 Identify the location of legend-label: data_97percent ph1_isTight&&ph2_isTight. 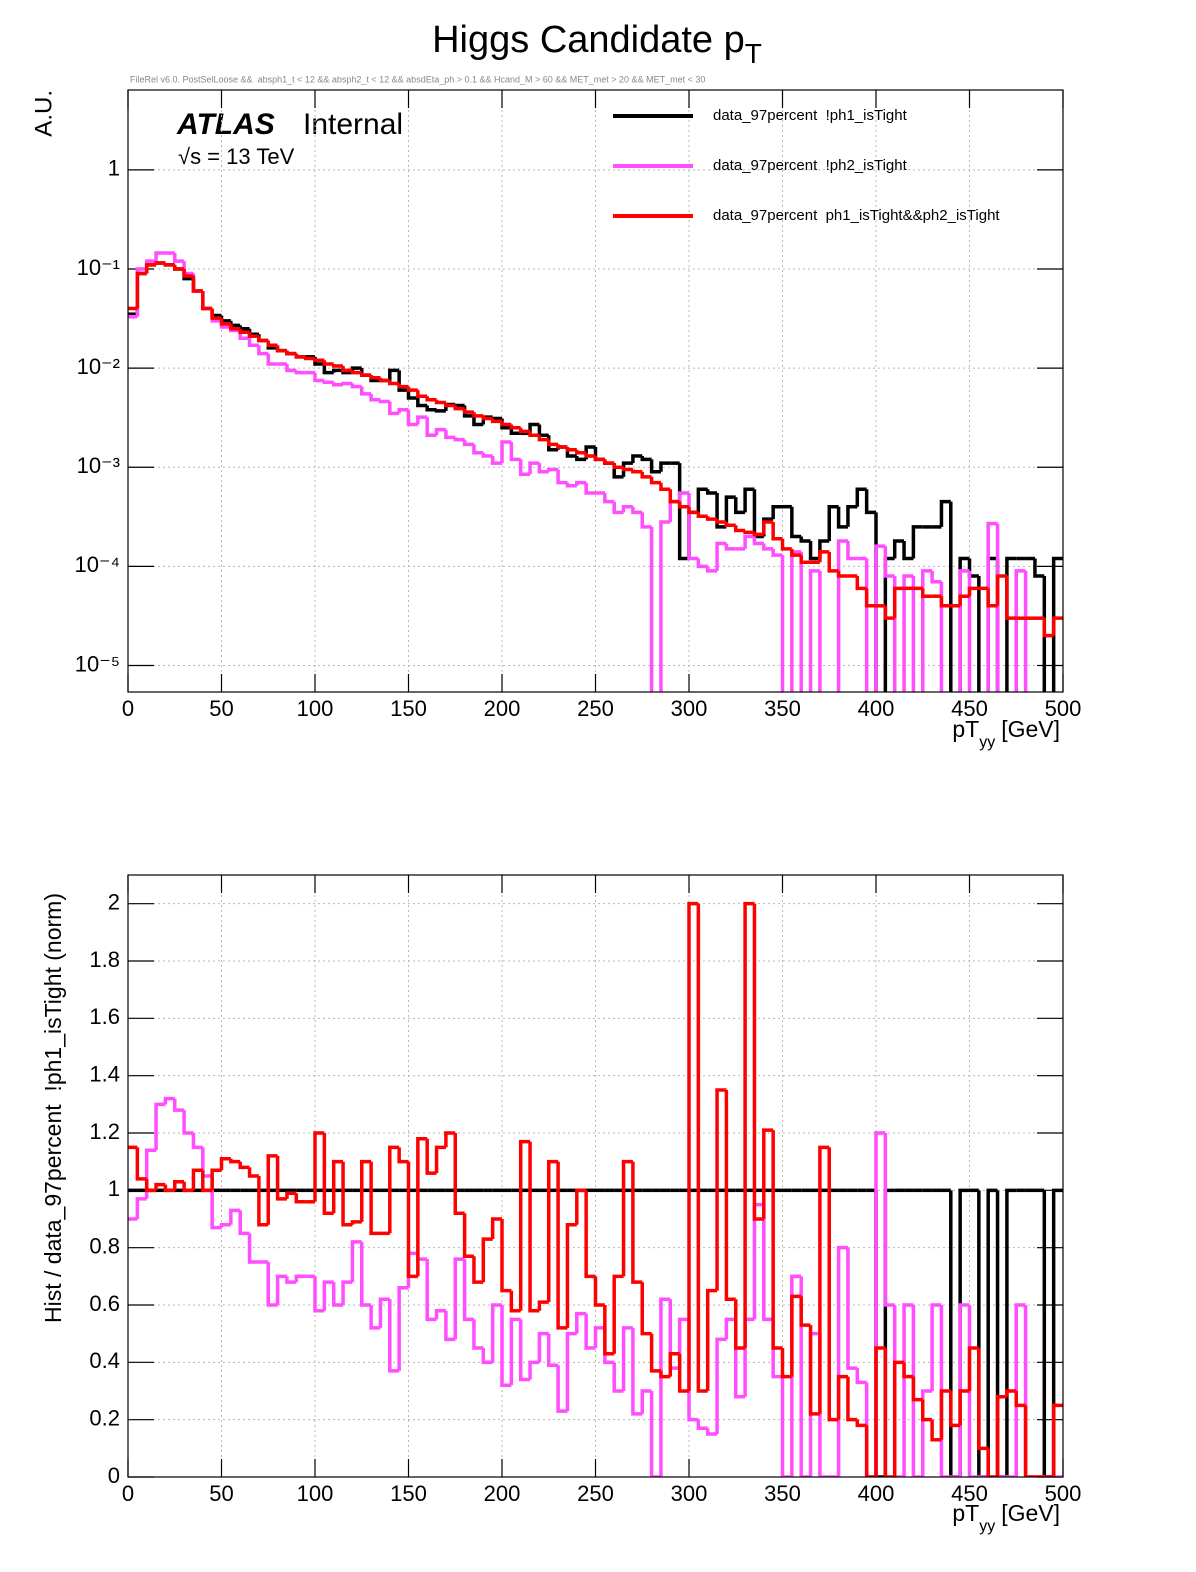
(856, 215).